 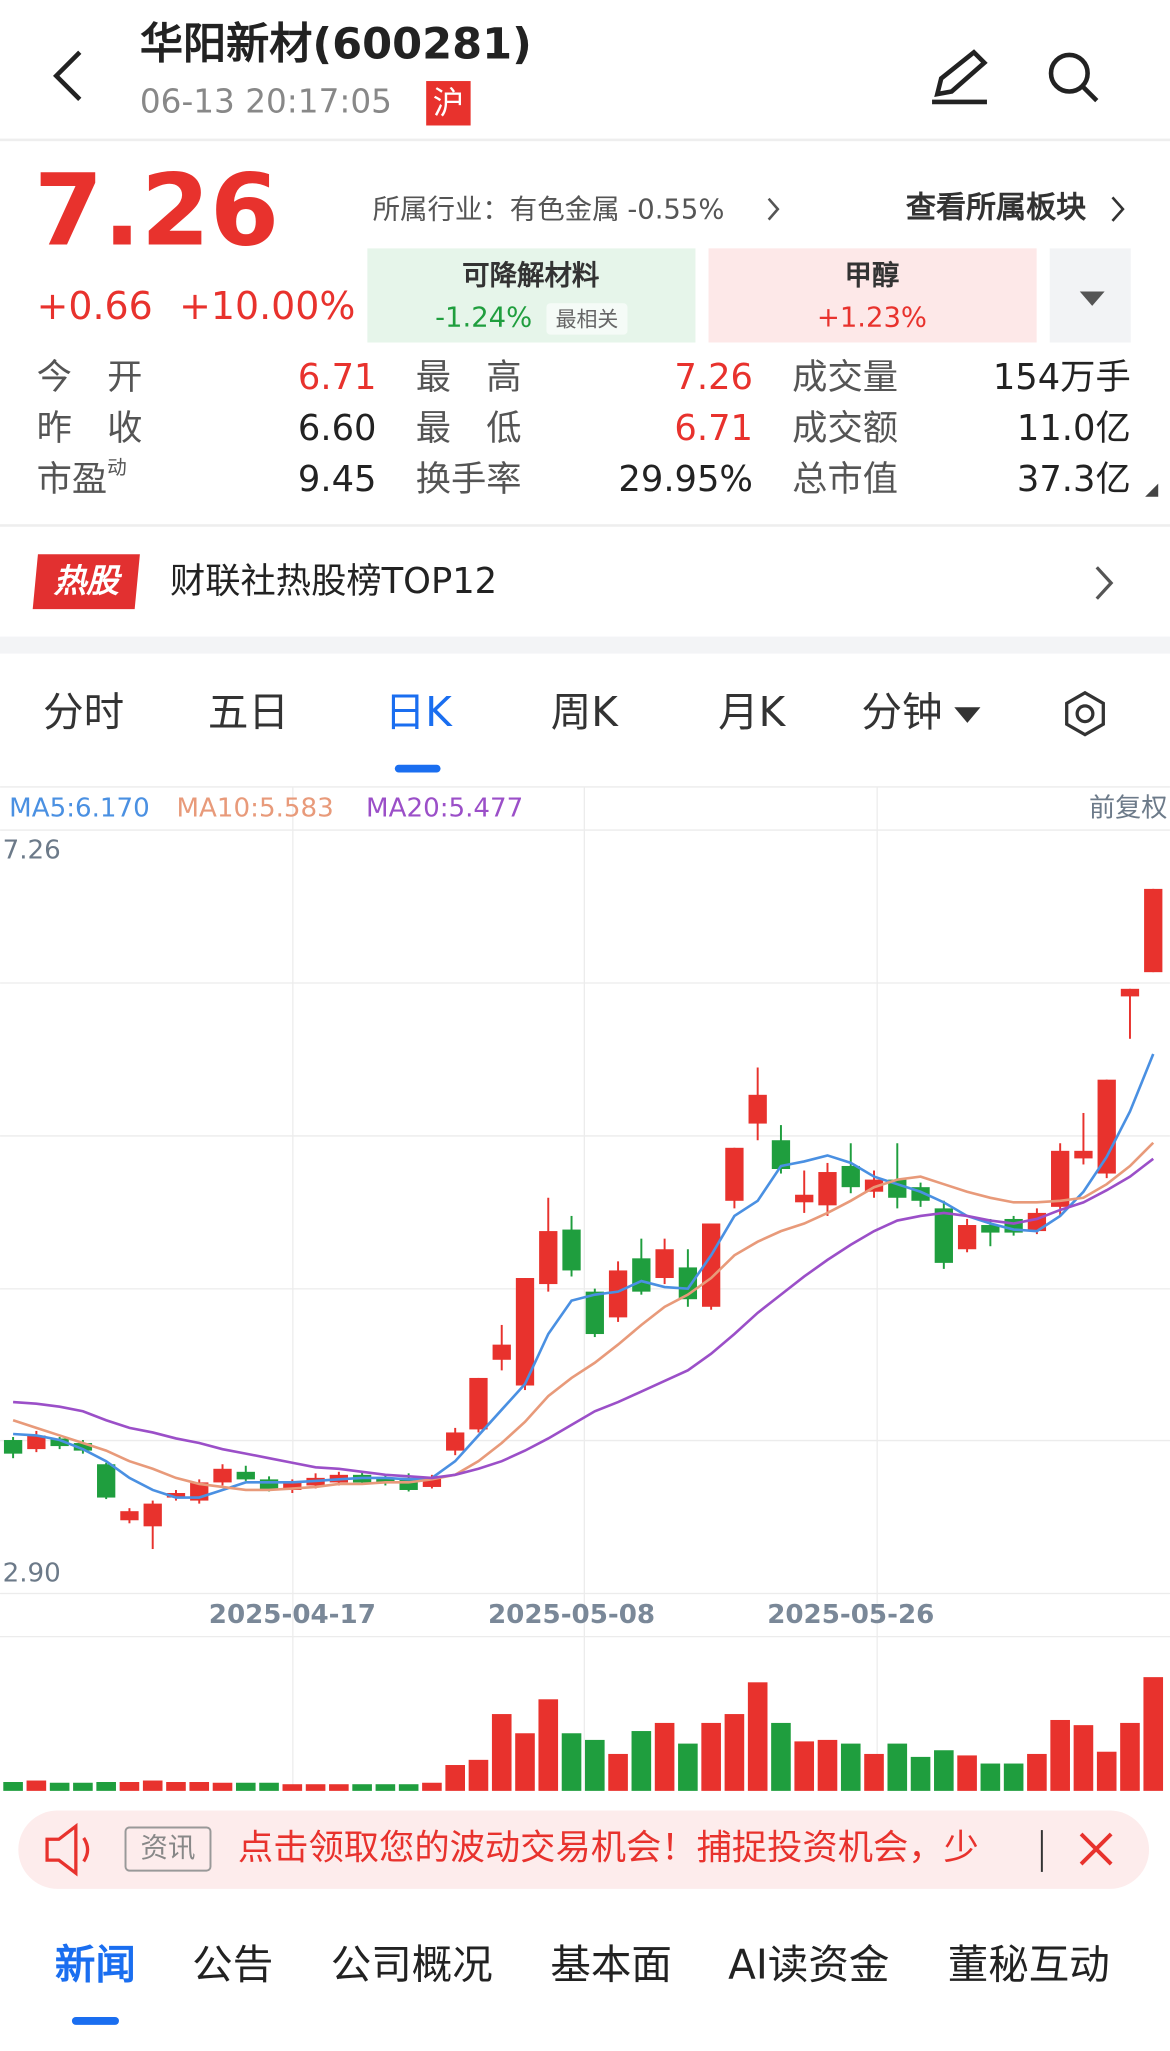 What do you see at coordinates (773, 209) in the screenshot?
I see `chevron` at bounding box center [773, 209].